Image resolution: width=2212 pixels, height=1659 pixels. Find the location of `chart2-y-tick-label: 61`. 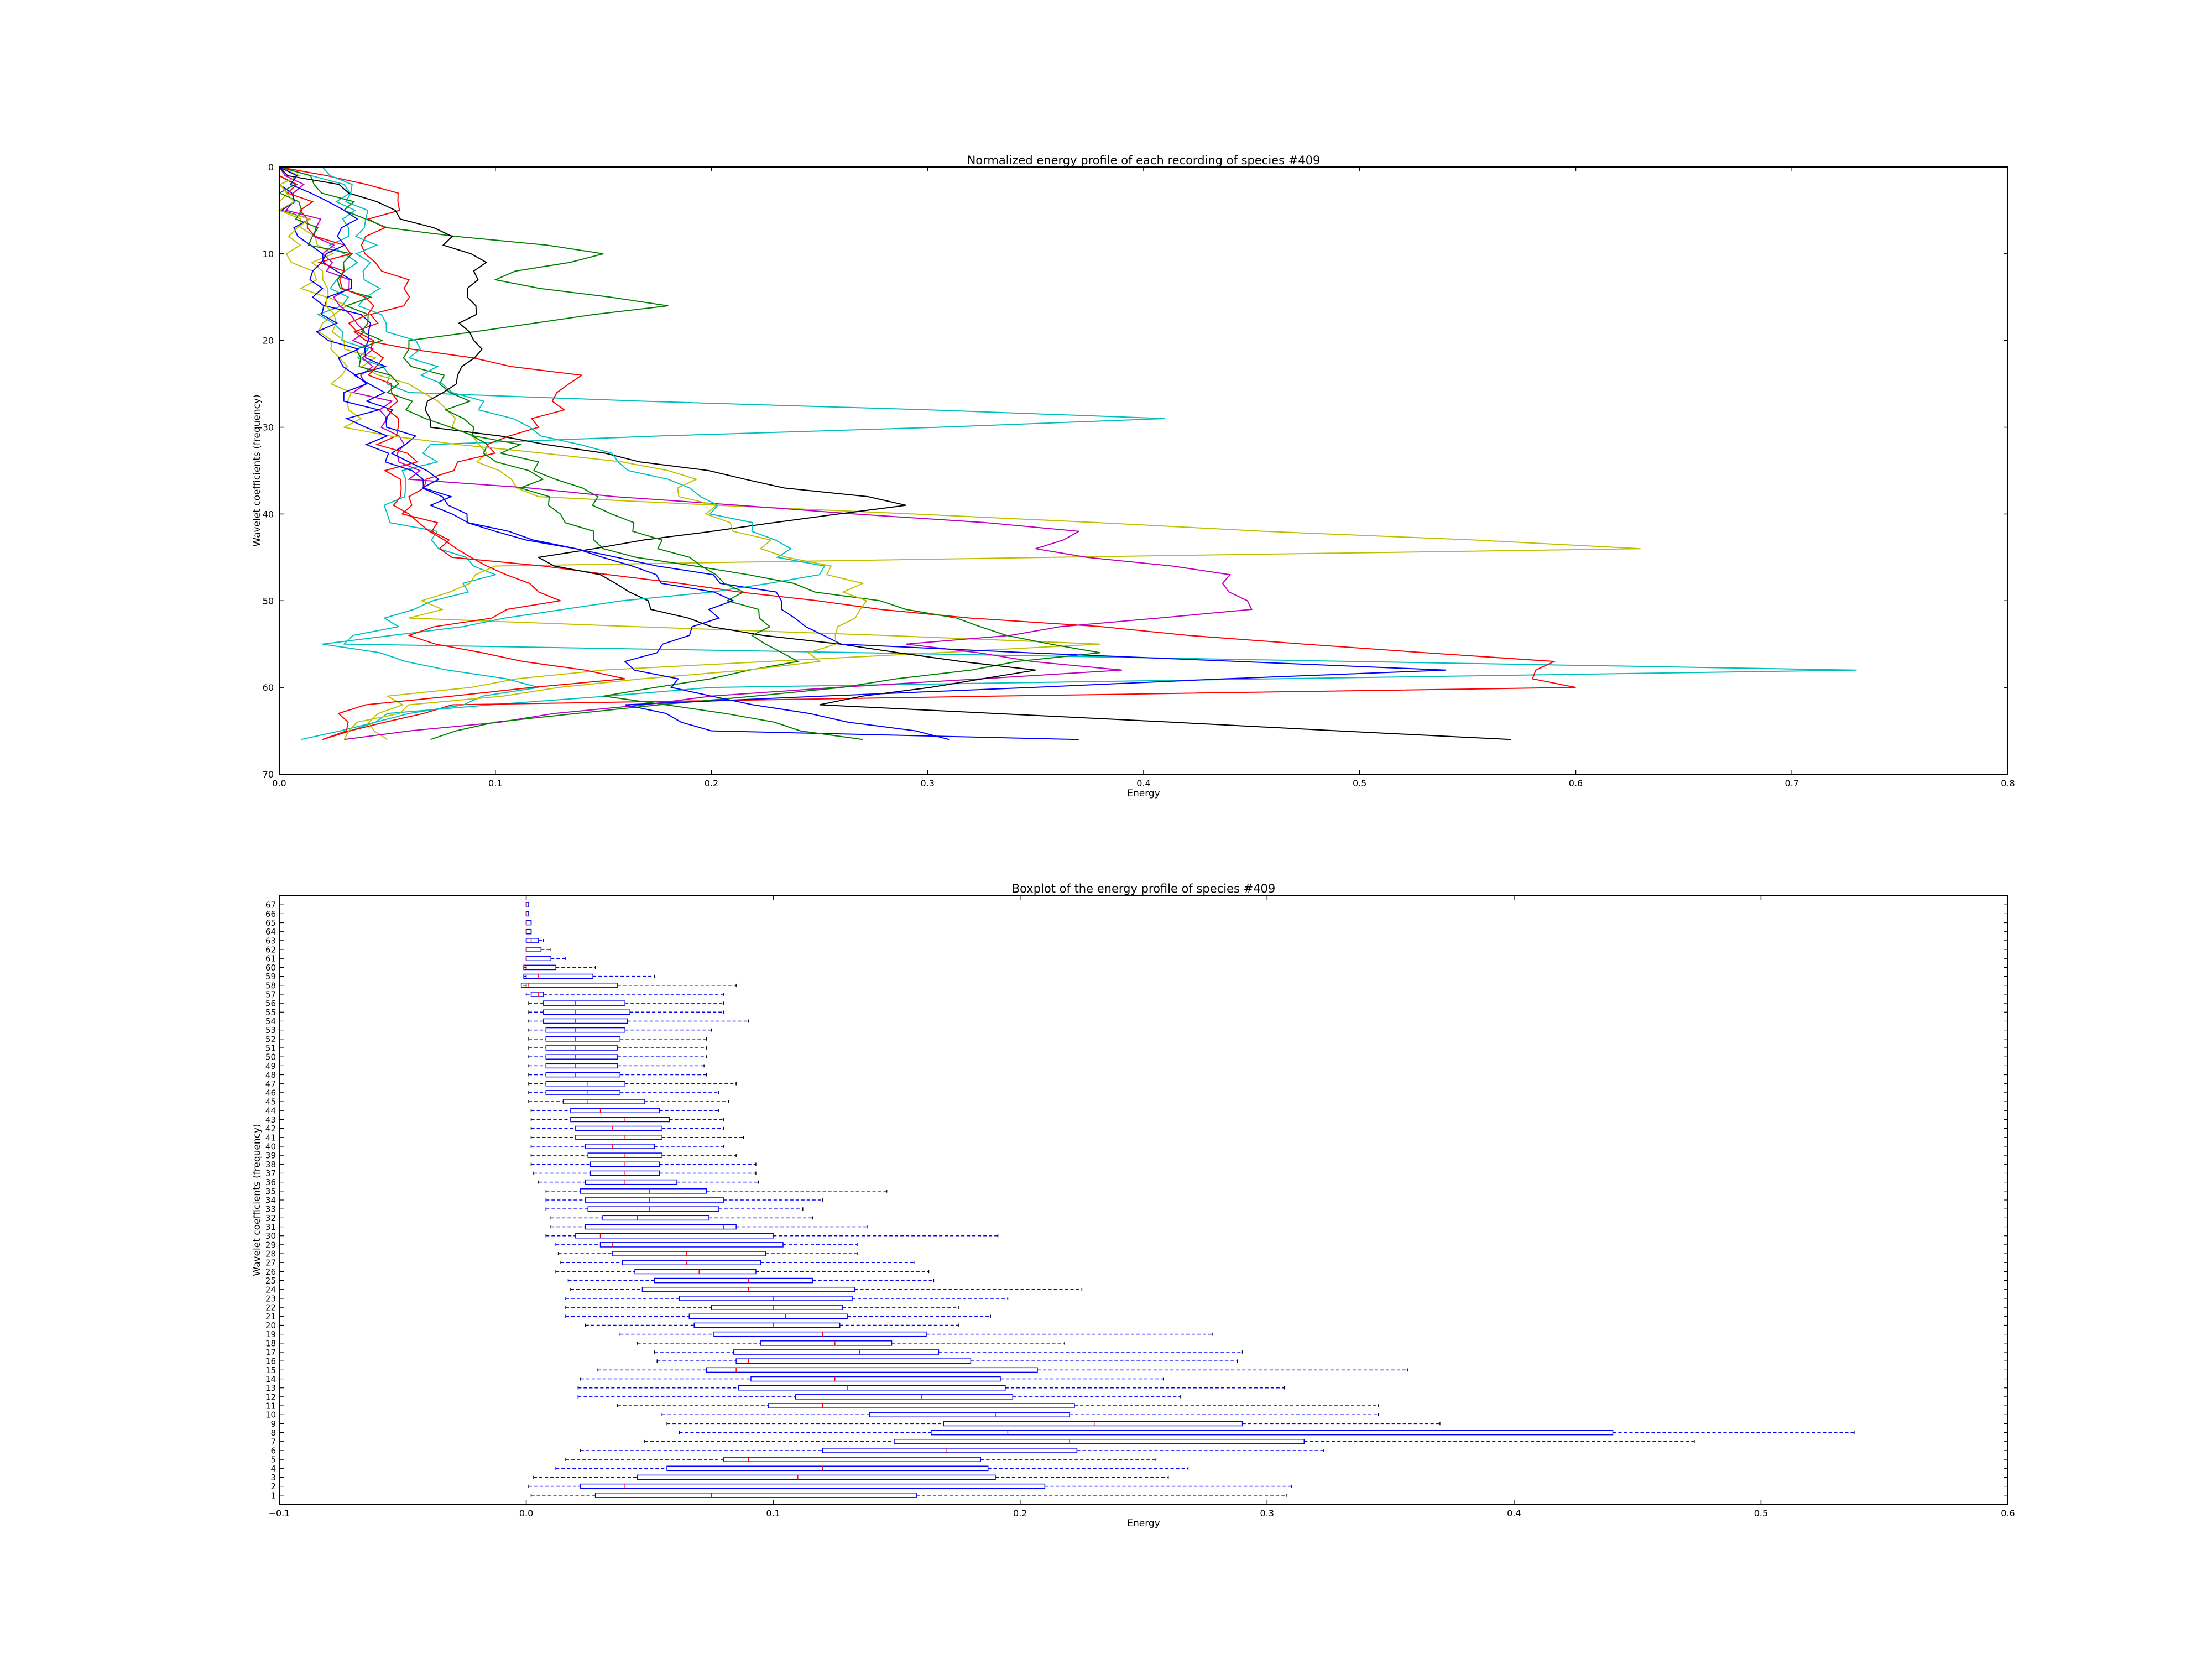

chart2-y-tick-label: 61 is located at coordinates (271, 959).